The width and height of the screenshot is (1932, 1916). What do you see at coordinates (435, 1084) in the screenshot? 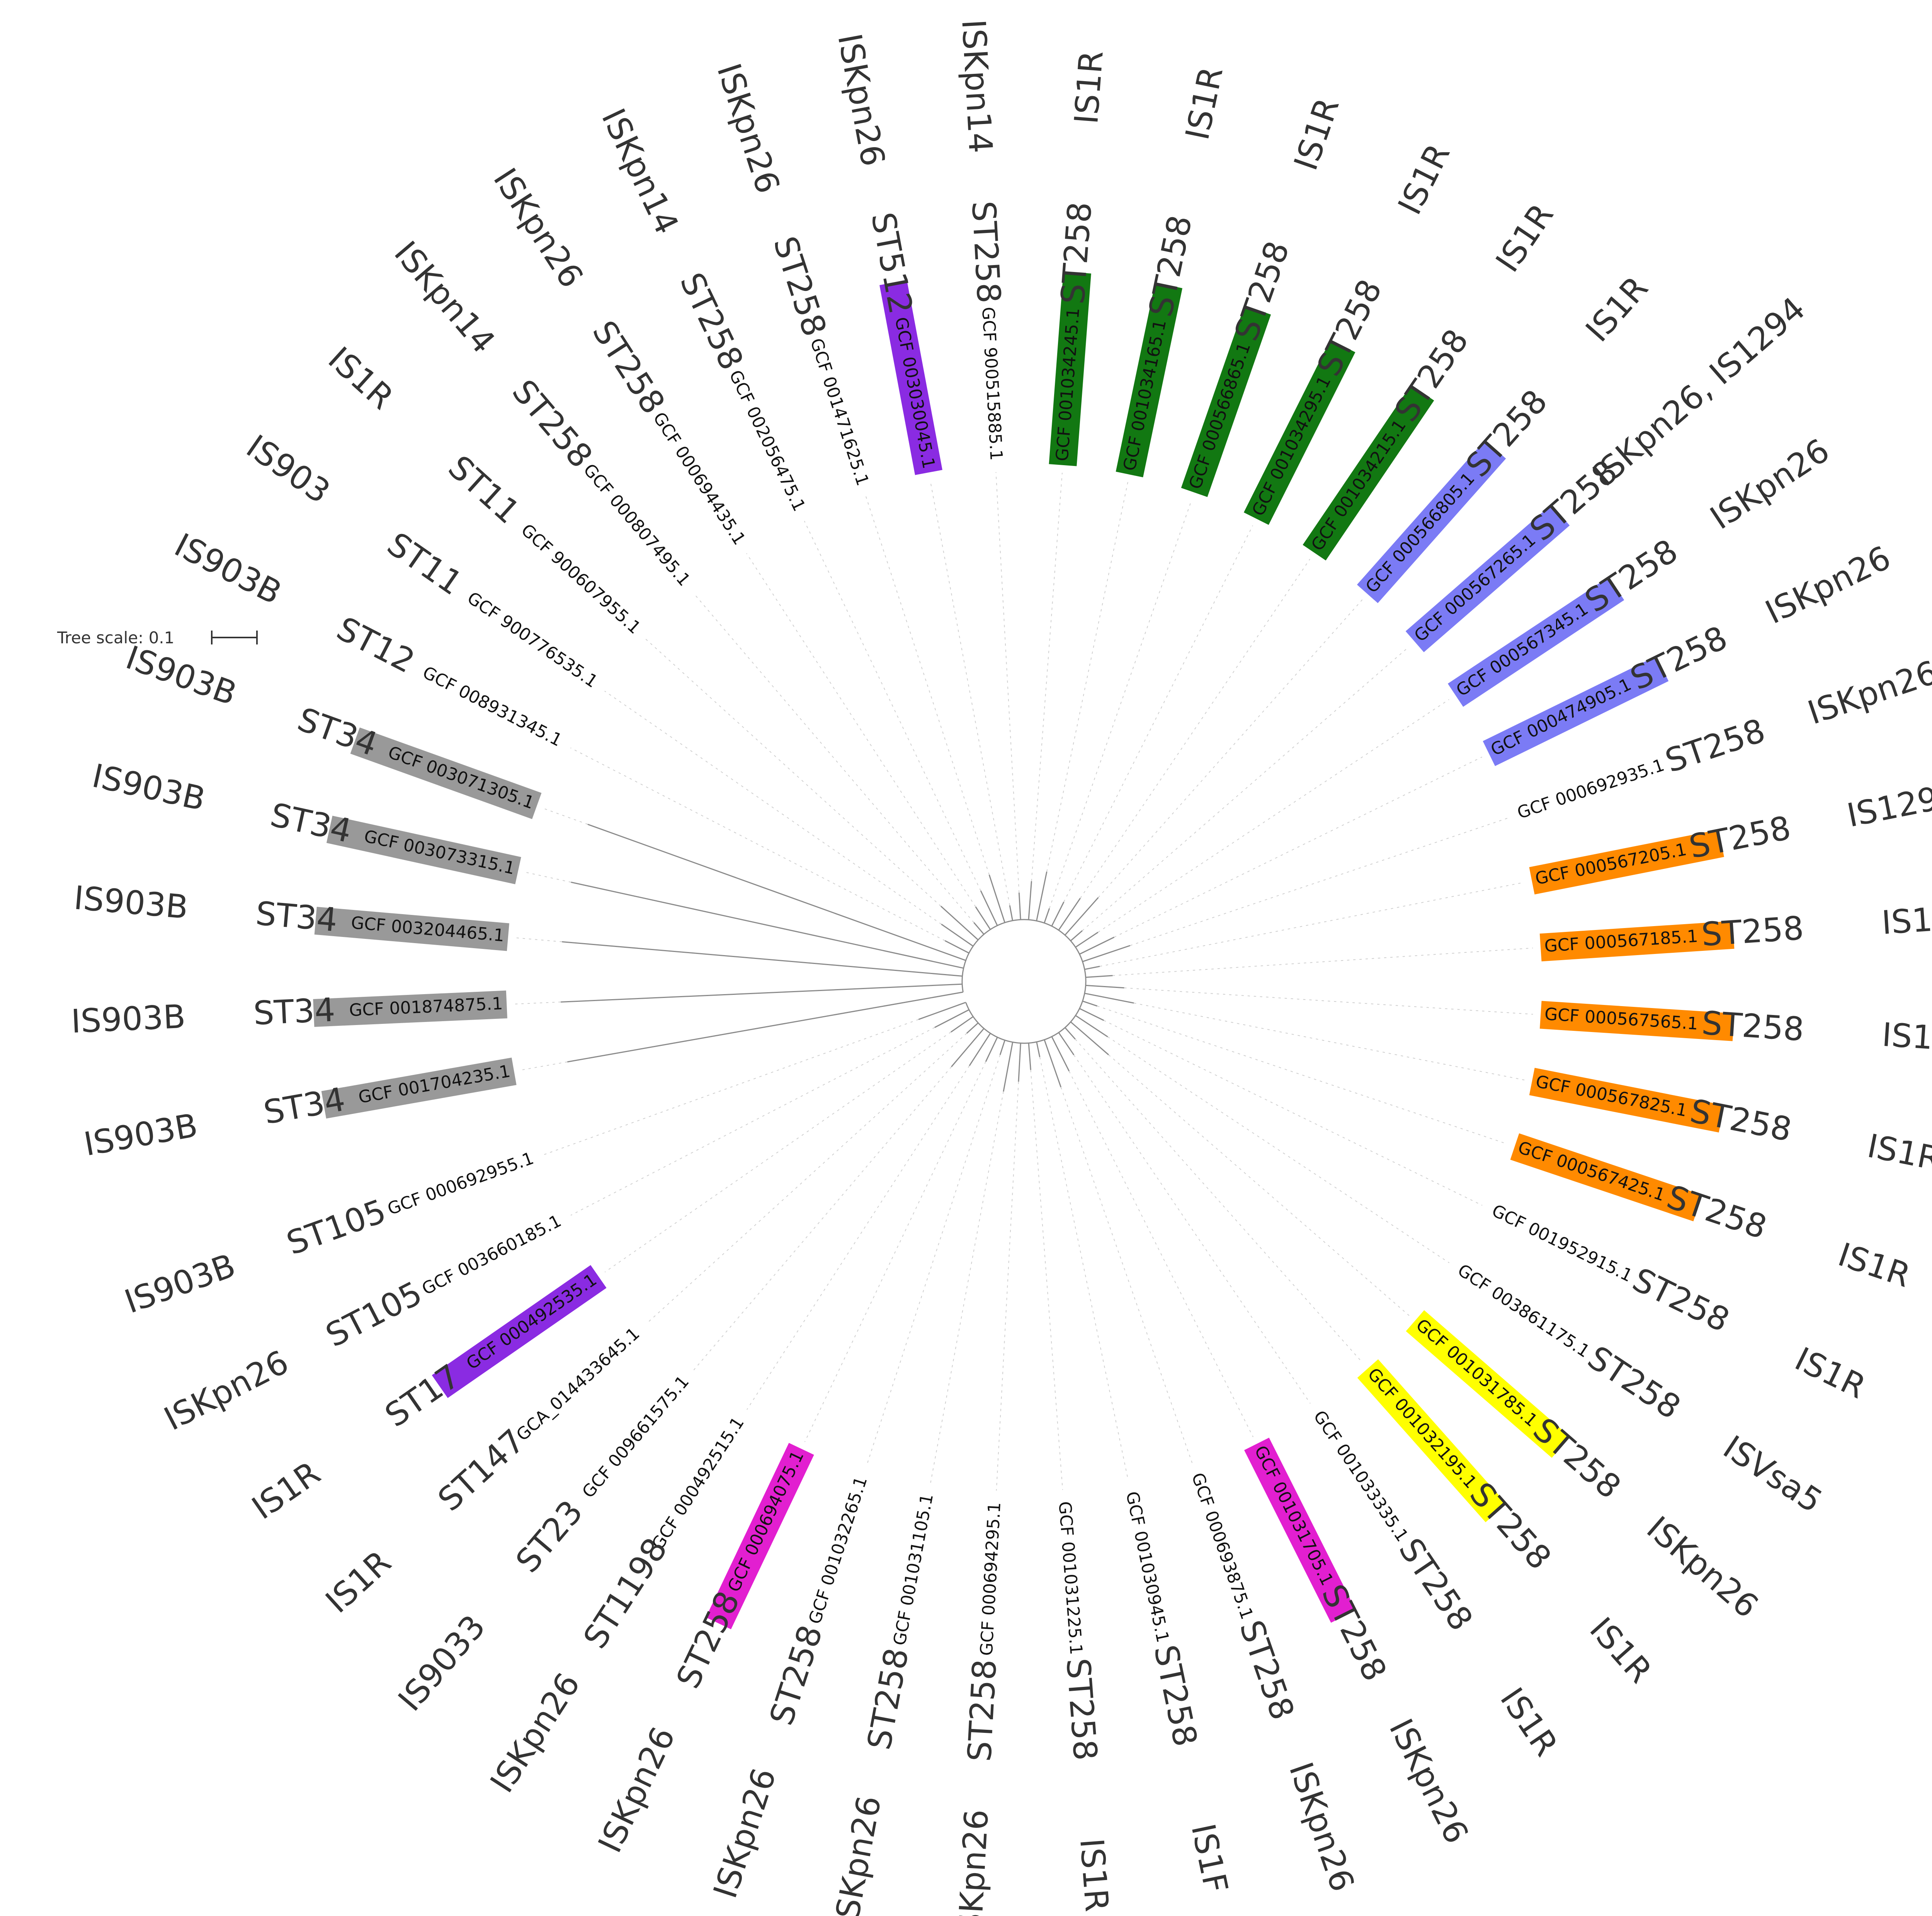
I see `leaf-accession-label: GCF 001704235.1` at bounding box center [435, 1084].